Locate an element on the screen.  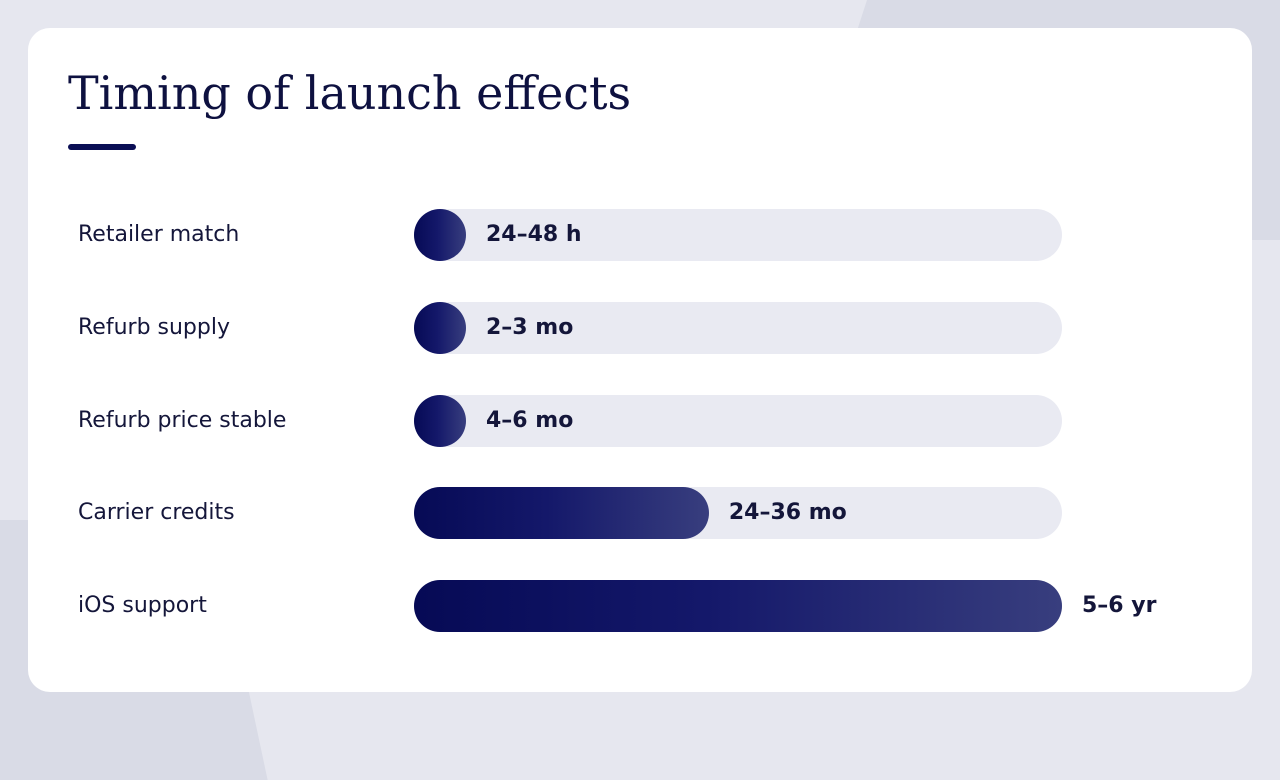
category-label: Retailer match is located at coordinates (159, 234).